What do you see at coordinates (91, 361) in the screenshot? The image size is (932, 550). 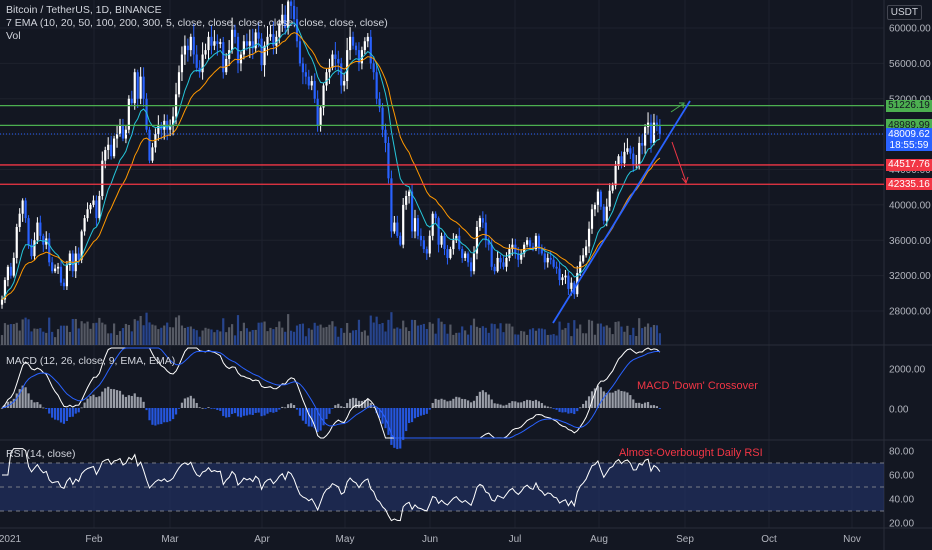 I see `macd-legend: MACD (12, 26, close, 9, EMA, EMA)` at bounding box center [91, 361].